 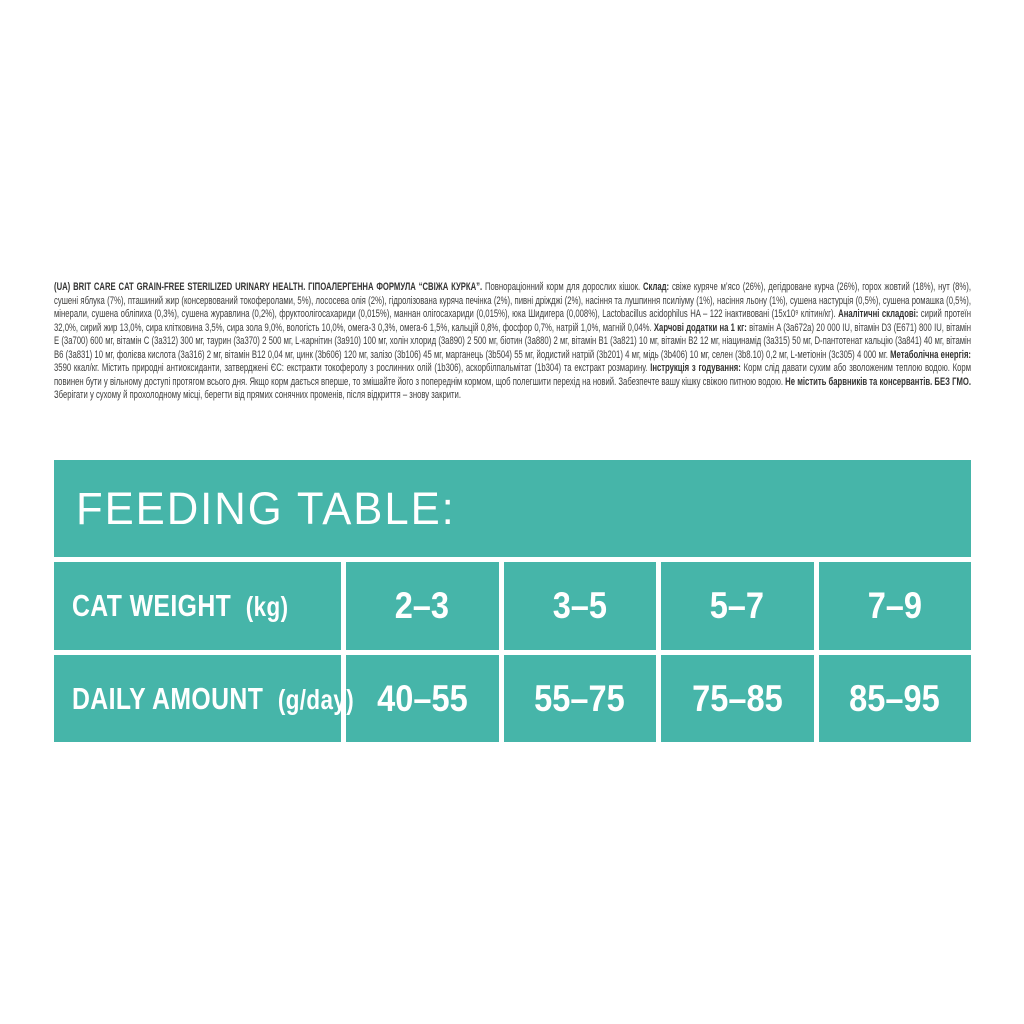 I want to click on daily-amount-value-cell: 40–55, so click(x=422, y=698).